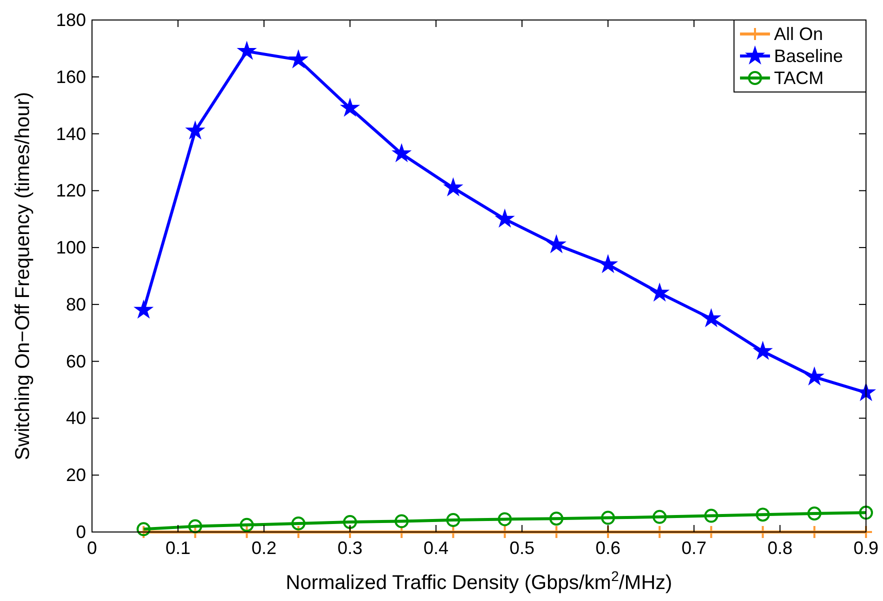  What do you see at coordinates (608, 548) in the screenshot?
I see `x-tick-label: 0.6` at bounding box center [608, 548].